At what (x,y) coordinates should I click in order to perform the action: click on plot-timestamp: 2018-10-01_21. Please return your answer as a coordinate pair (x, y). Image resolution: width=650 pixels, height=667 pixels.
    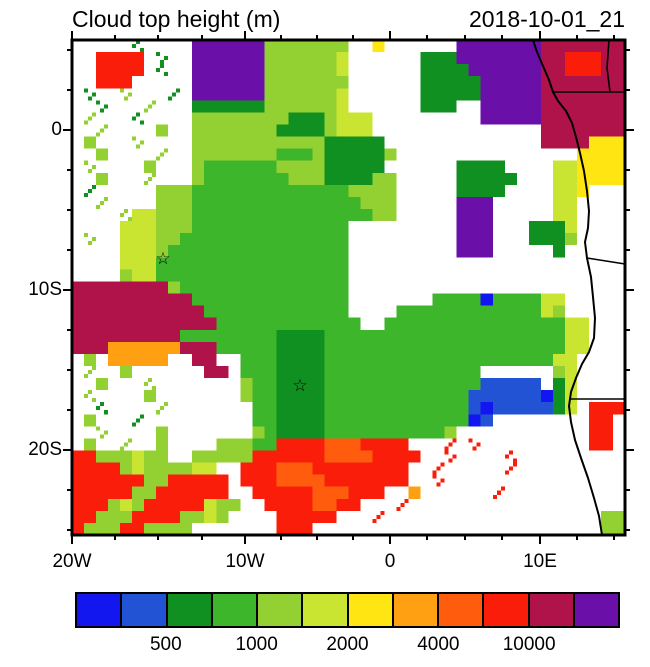
    Looking at the image, I should click on (546, 19).